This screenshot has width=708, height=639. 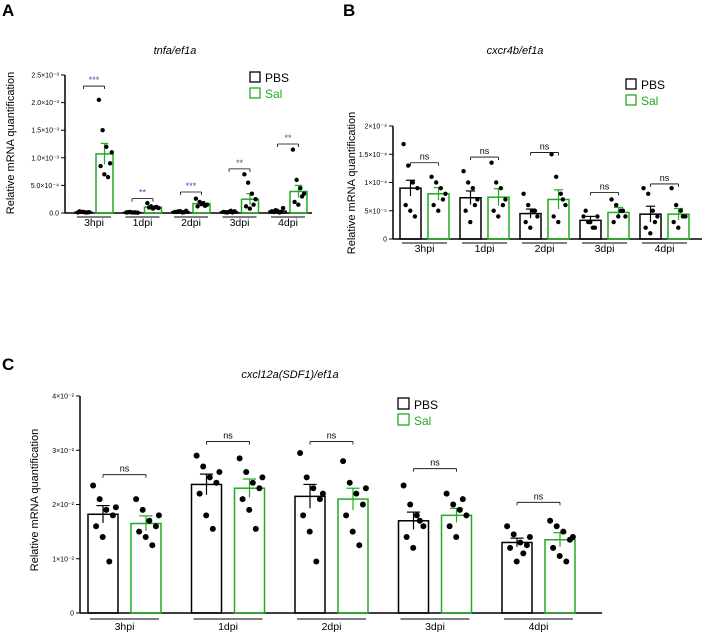 What do you see at coordinates (376, 211) in the screenshot?
I see `y-tick-label: 5×10⁻⁵` at bounding box center [376, 211].